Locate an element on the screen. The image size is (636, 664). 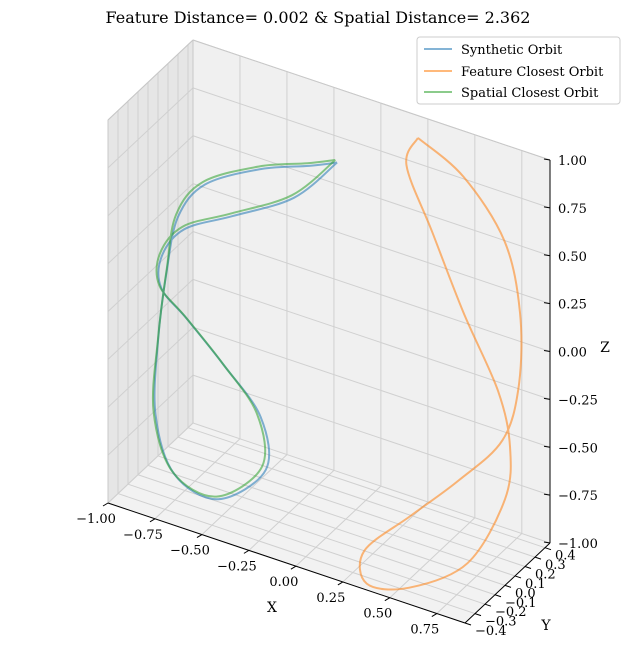
y-tick-label: 0.2 is located at coordinates (545, 575).